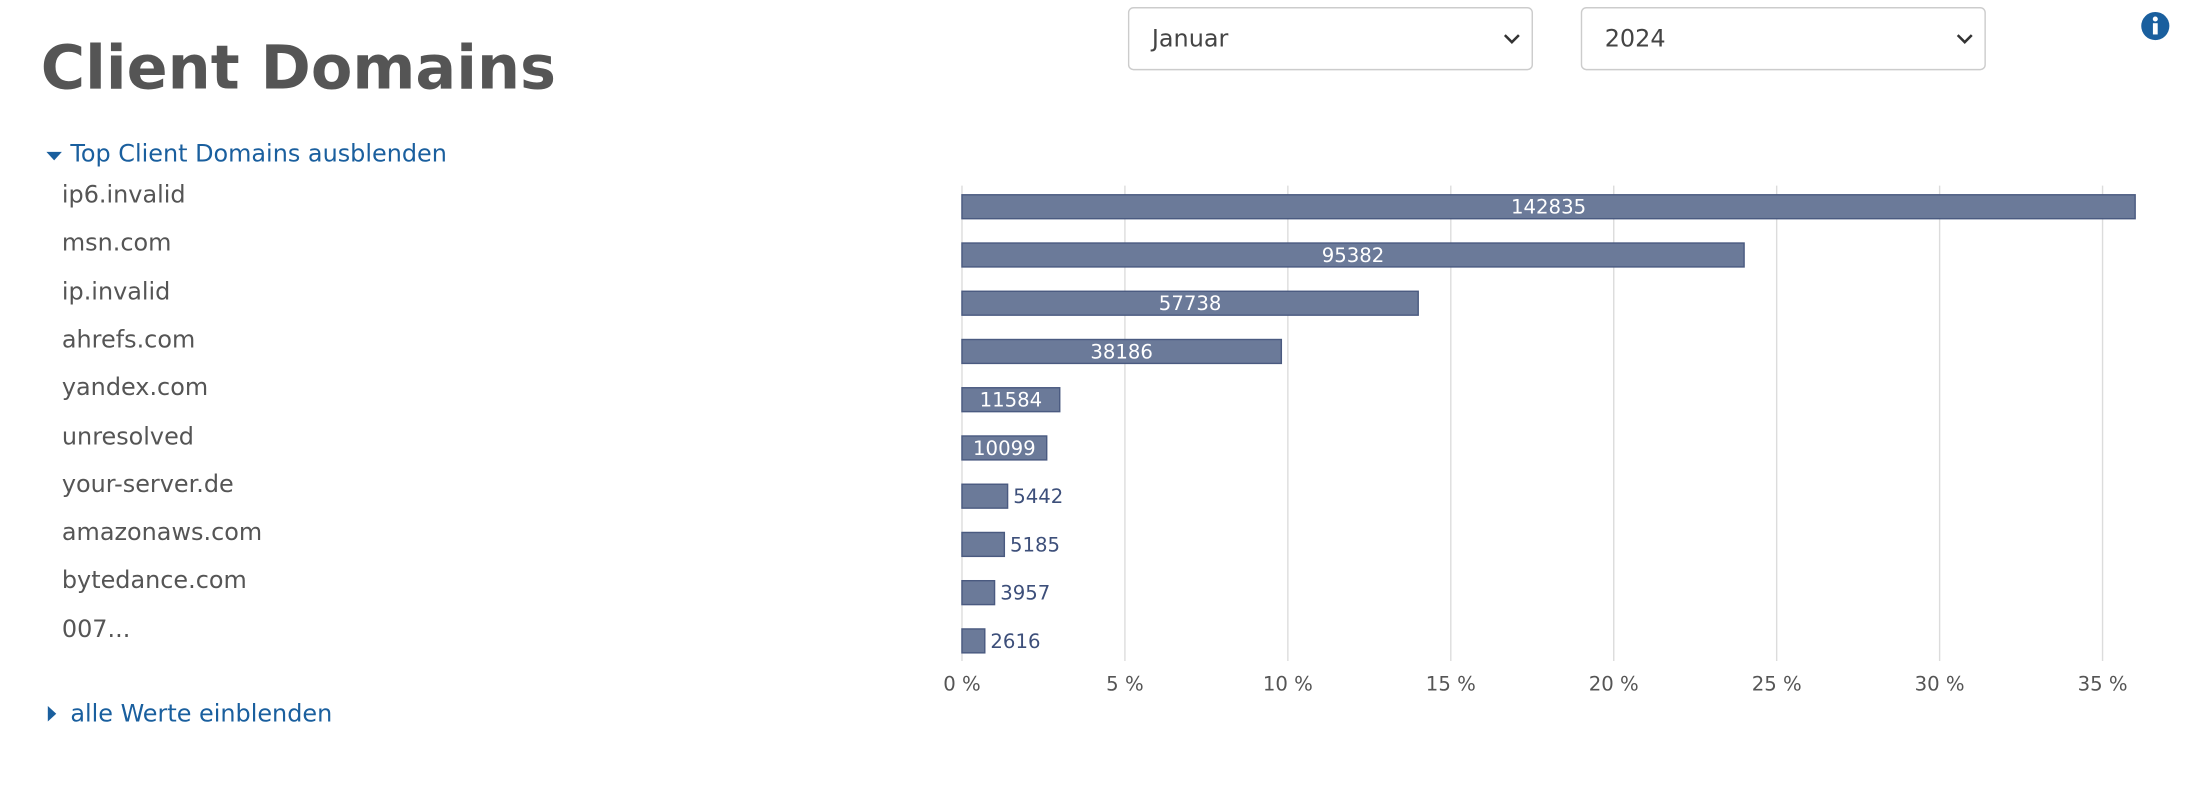 The height and width of the screenshot is (807, 2194). What do you see at coordinates (123, 195) in the screenshot?
I see `domain-label: ip6.invalid` at bounding box center [123, 195].